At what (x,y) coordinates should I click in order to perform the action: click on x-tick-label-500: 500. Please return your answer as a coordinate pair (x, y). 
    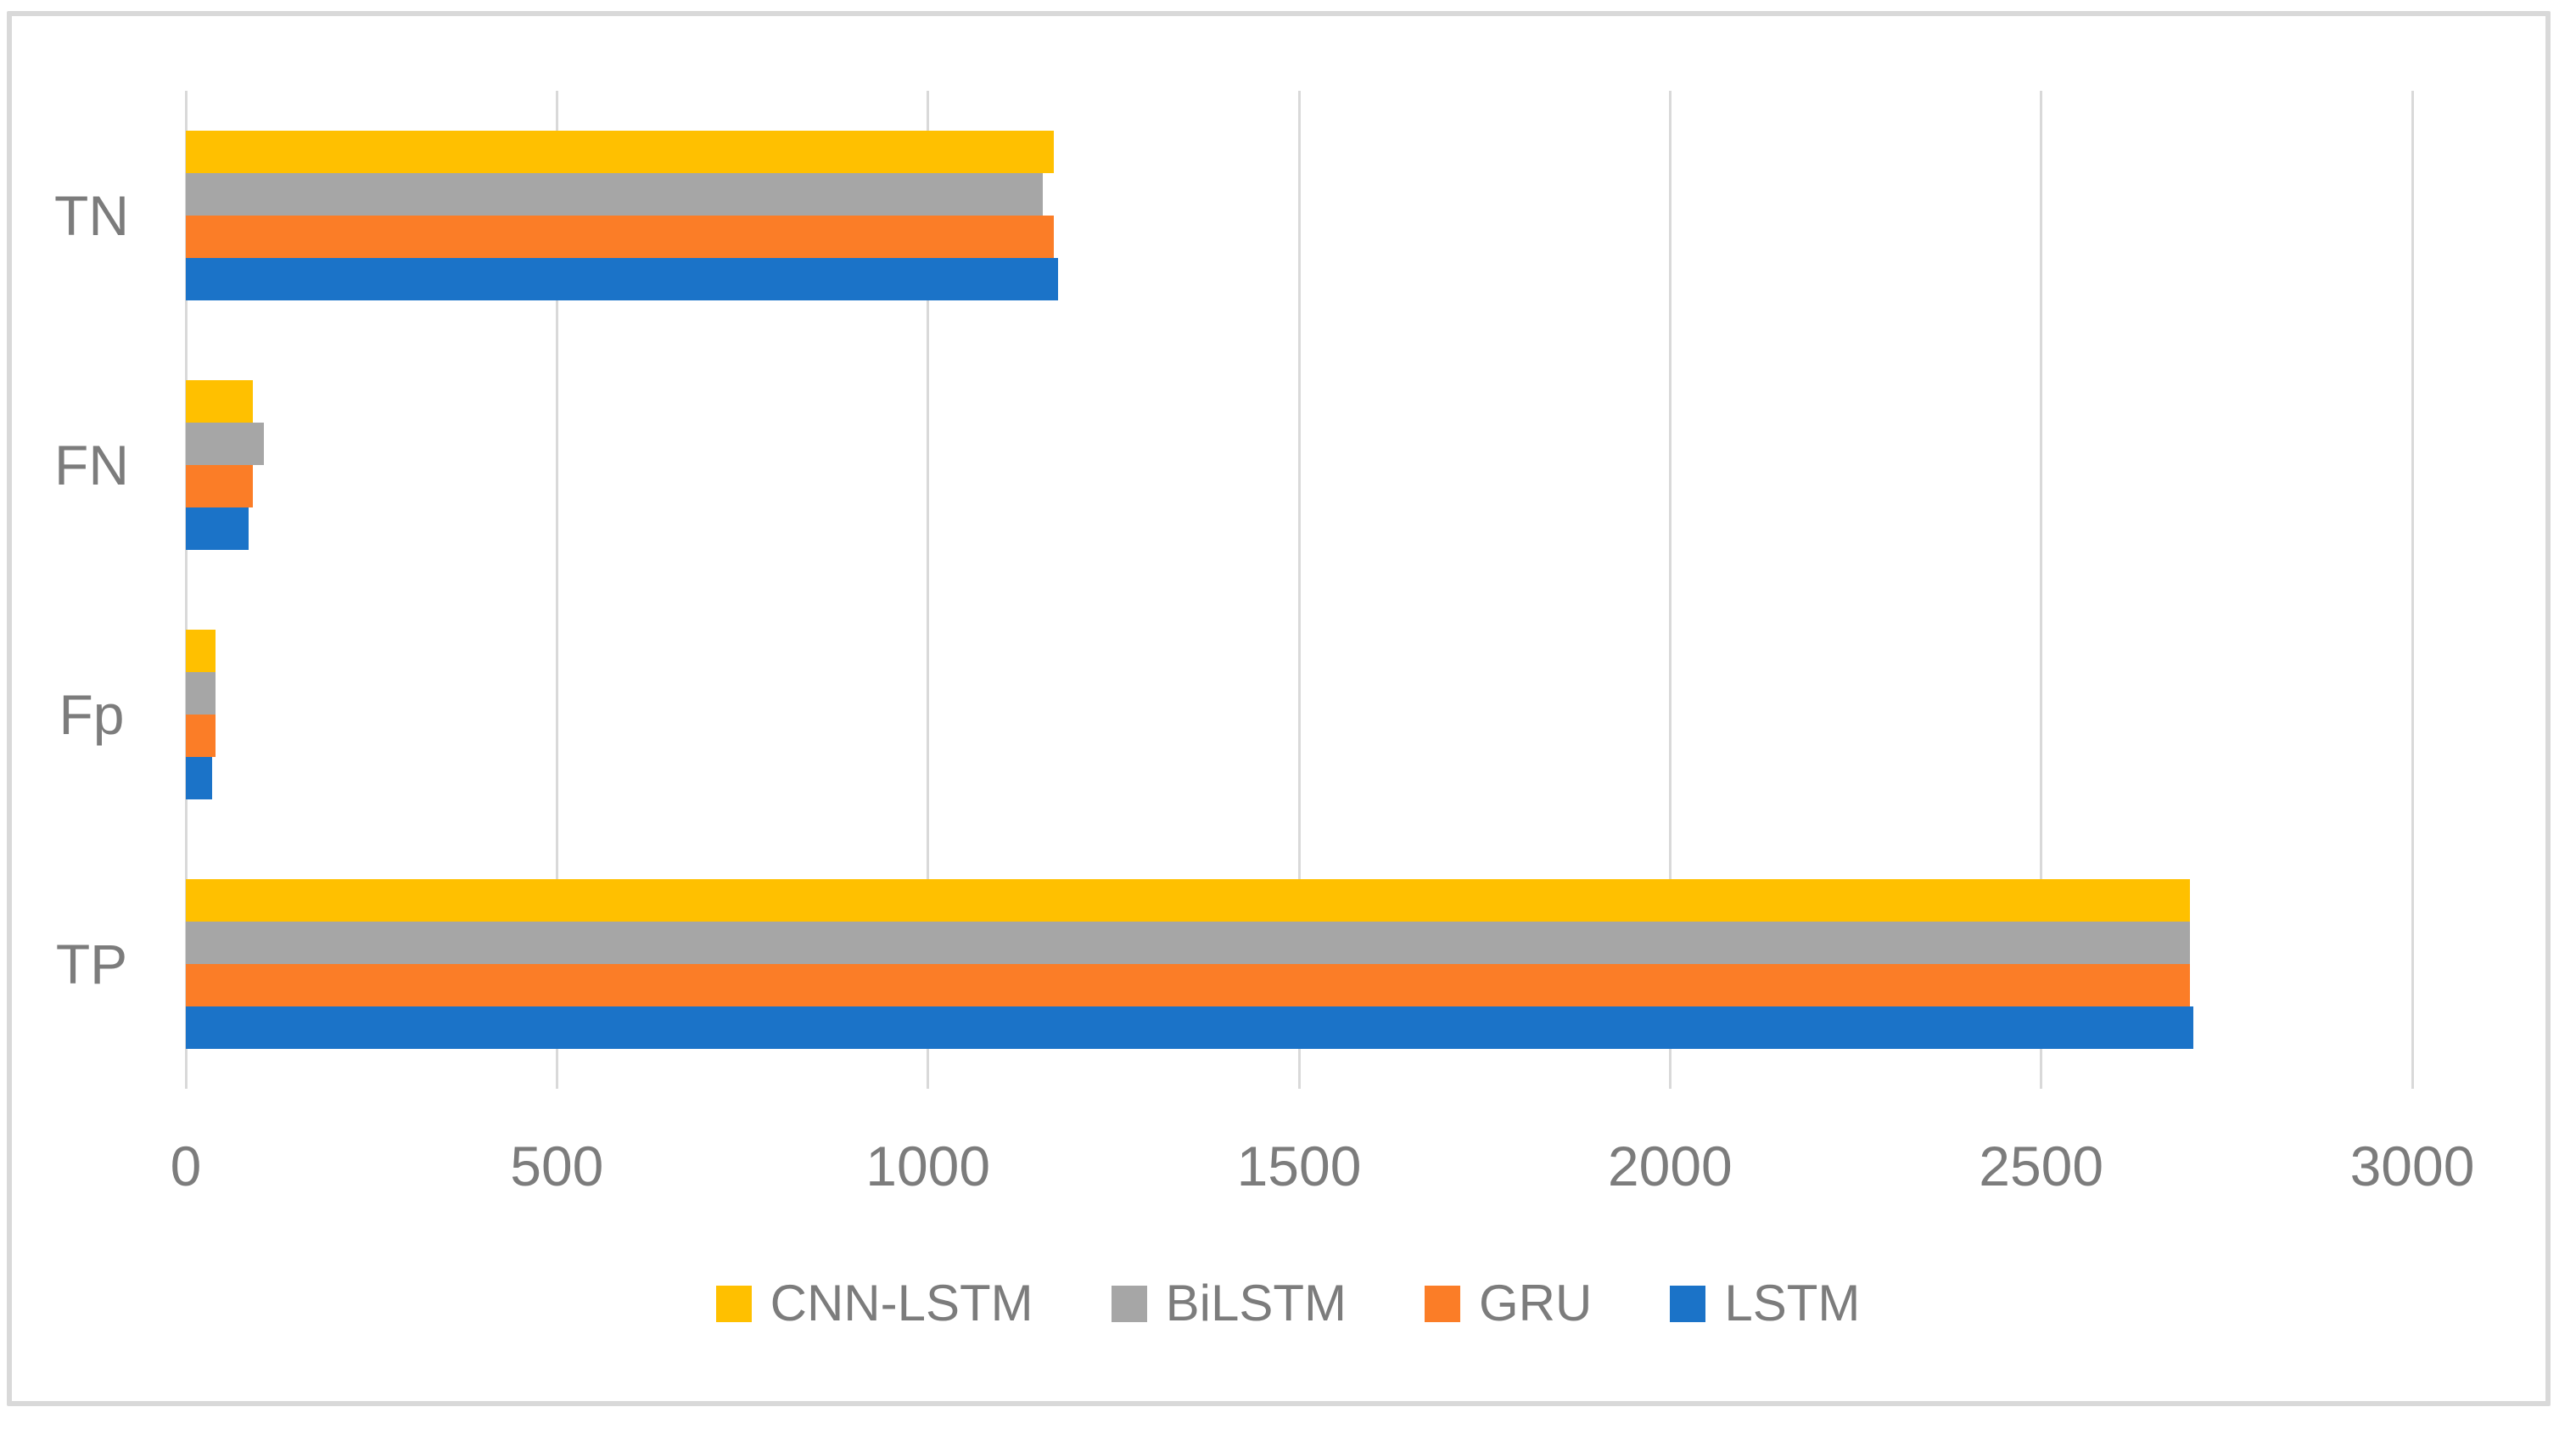
    Looking at the image, I should click on (557, 1166).